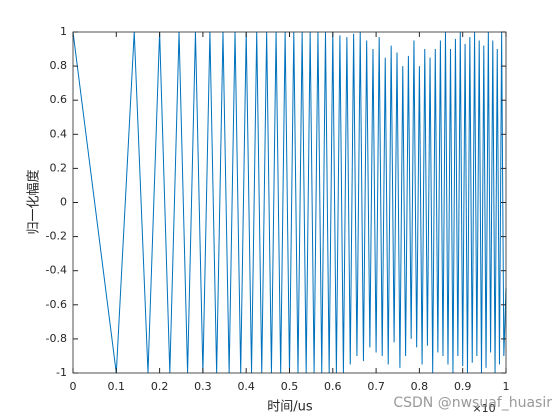  I want to click on x-tick-label: 0.3, so click(203, 386).